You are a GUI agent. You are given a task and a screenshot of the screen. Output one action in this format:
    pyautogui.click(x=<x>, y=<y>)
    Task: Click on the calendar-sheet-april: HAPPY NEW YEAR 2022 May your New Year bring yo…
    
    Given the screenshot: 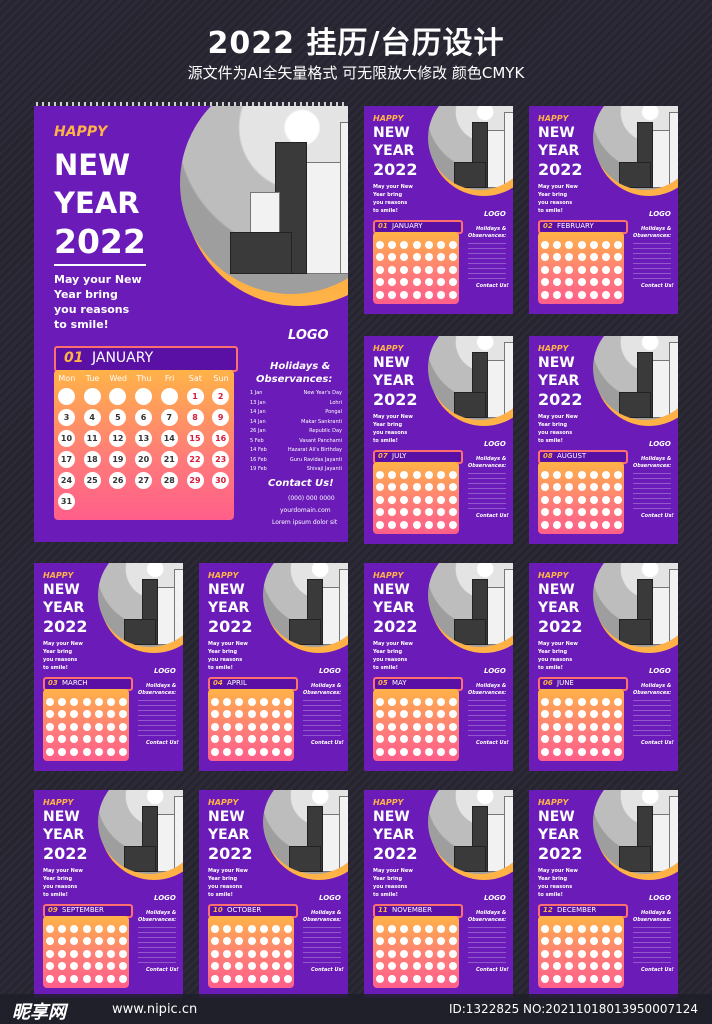 What is the action you would take?
    pyautogui.click(x=273, y=667)
    